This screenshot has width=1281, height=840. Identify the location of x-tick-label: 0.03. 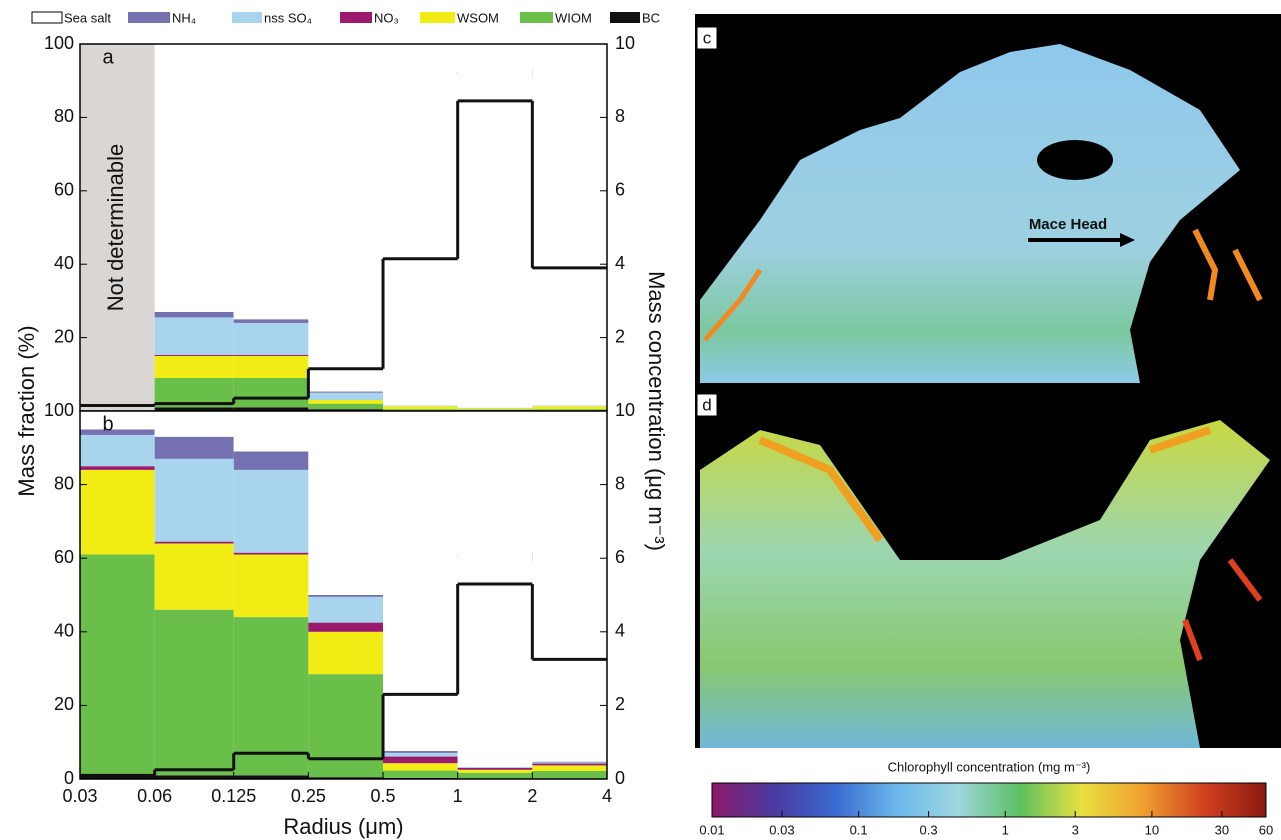
(79, 796).